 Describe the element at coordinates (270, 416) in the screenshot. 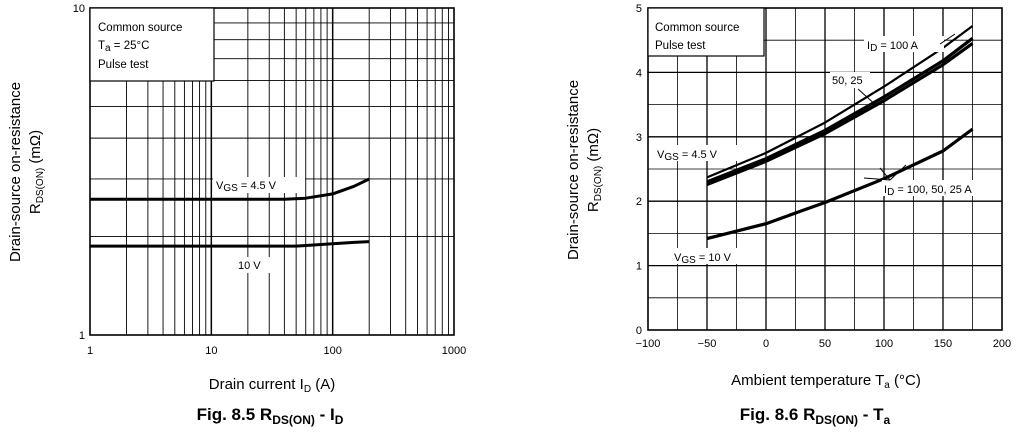

I see `figure-caption: Fig. 8.5 RDS(ON) - ID` at that location.